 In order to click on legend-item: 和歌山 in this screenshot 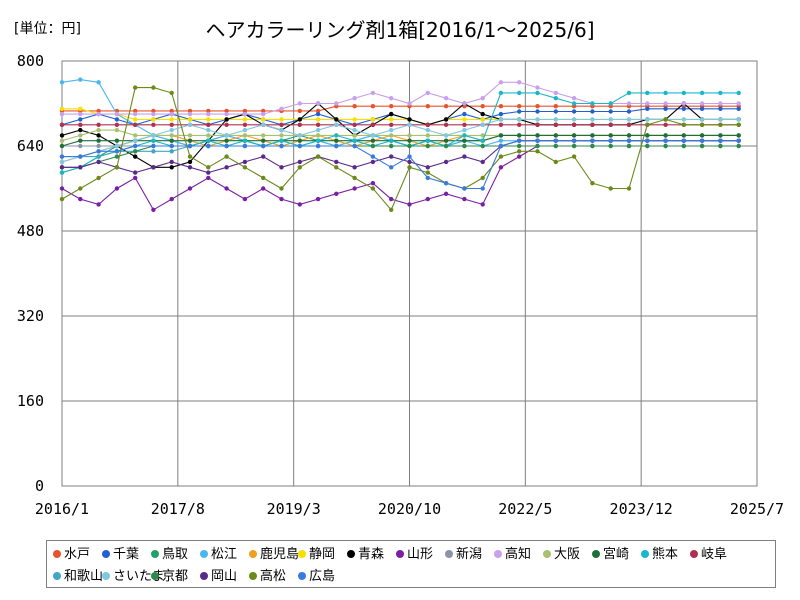, I will do `click(78, 574)`.